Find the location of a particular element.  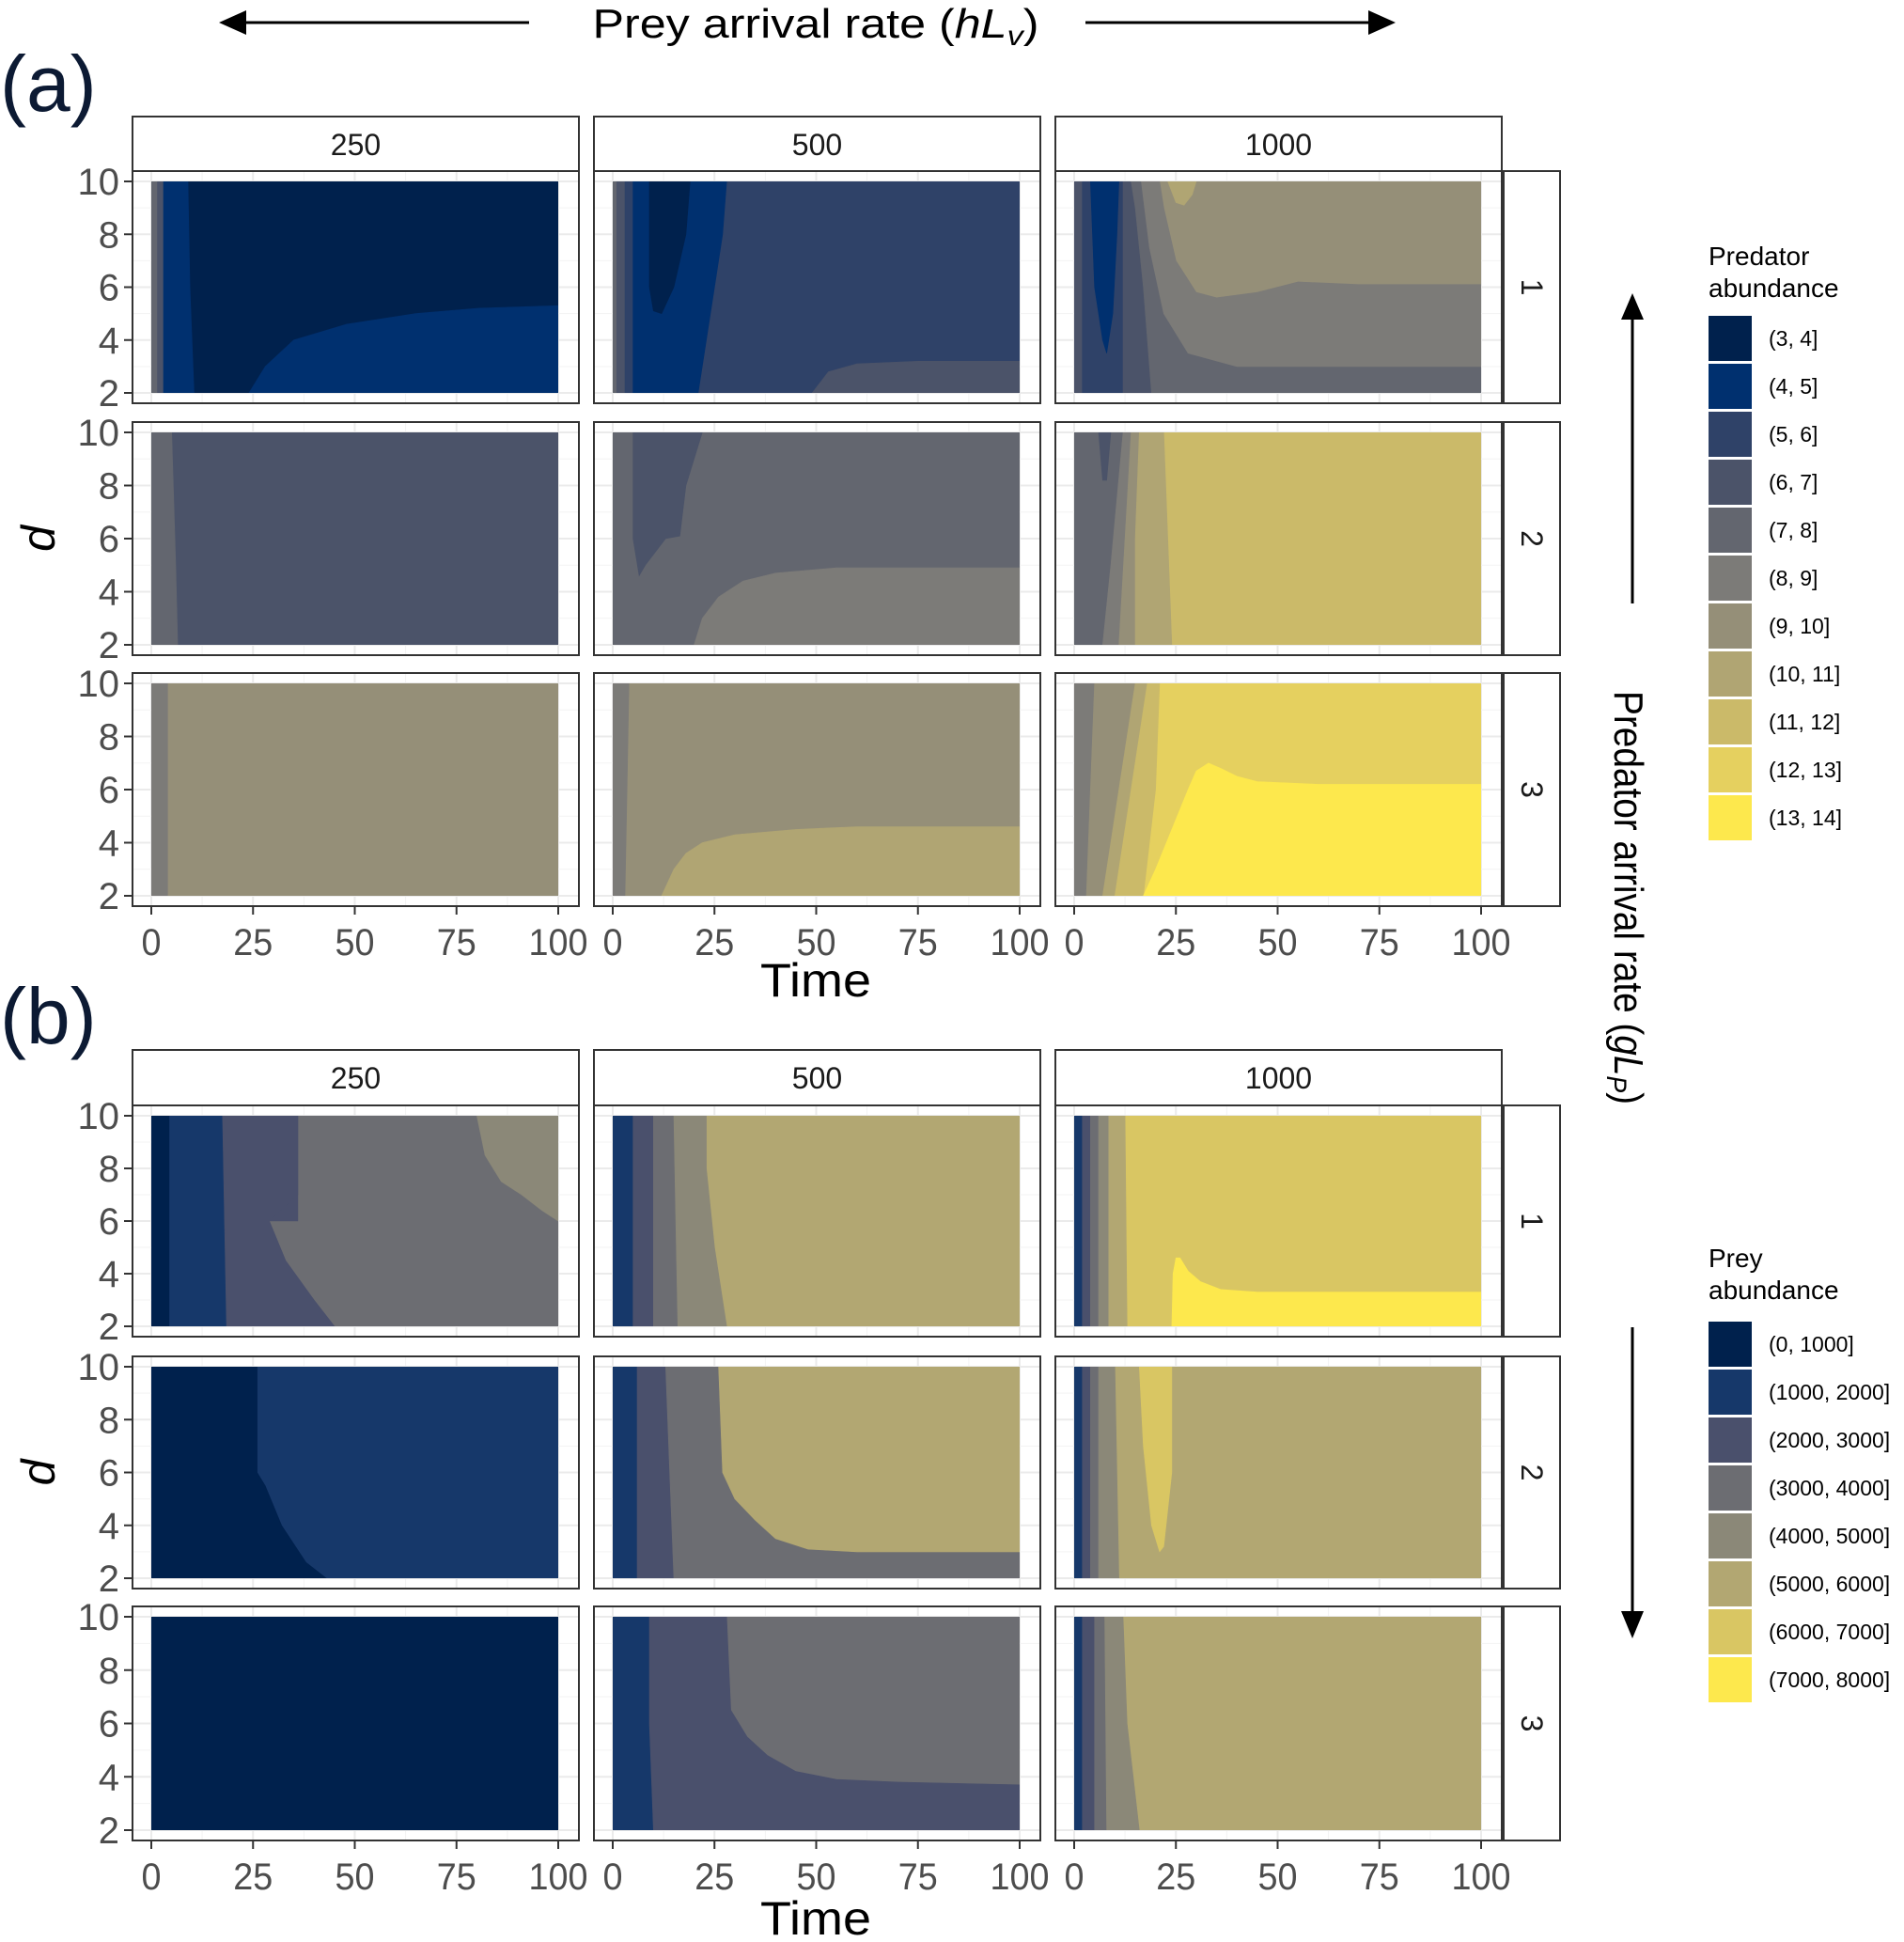

legend-item: (12, 13] is located at coordinates (1775, 769).